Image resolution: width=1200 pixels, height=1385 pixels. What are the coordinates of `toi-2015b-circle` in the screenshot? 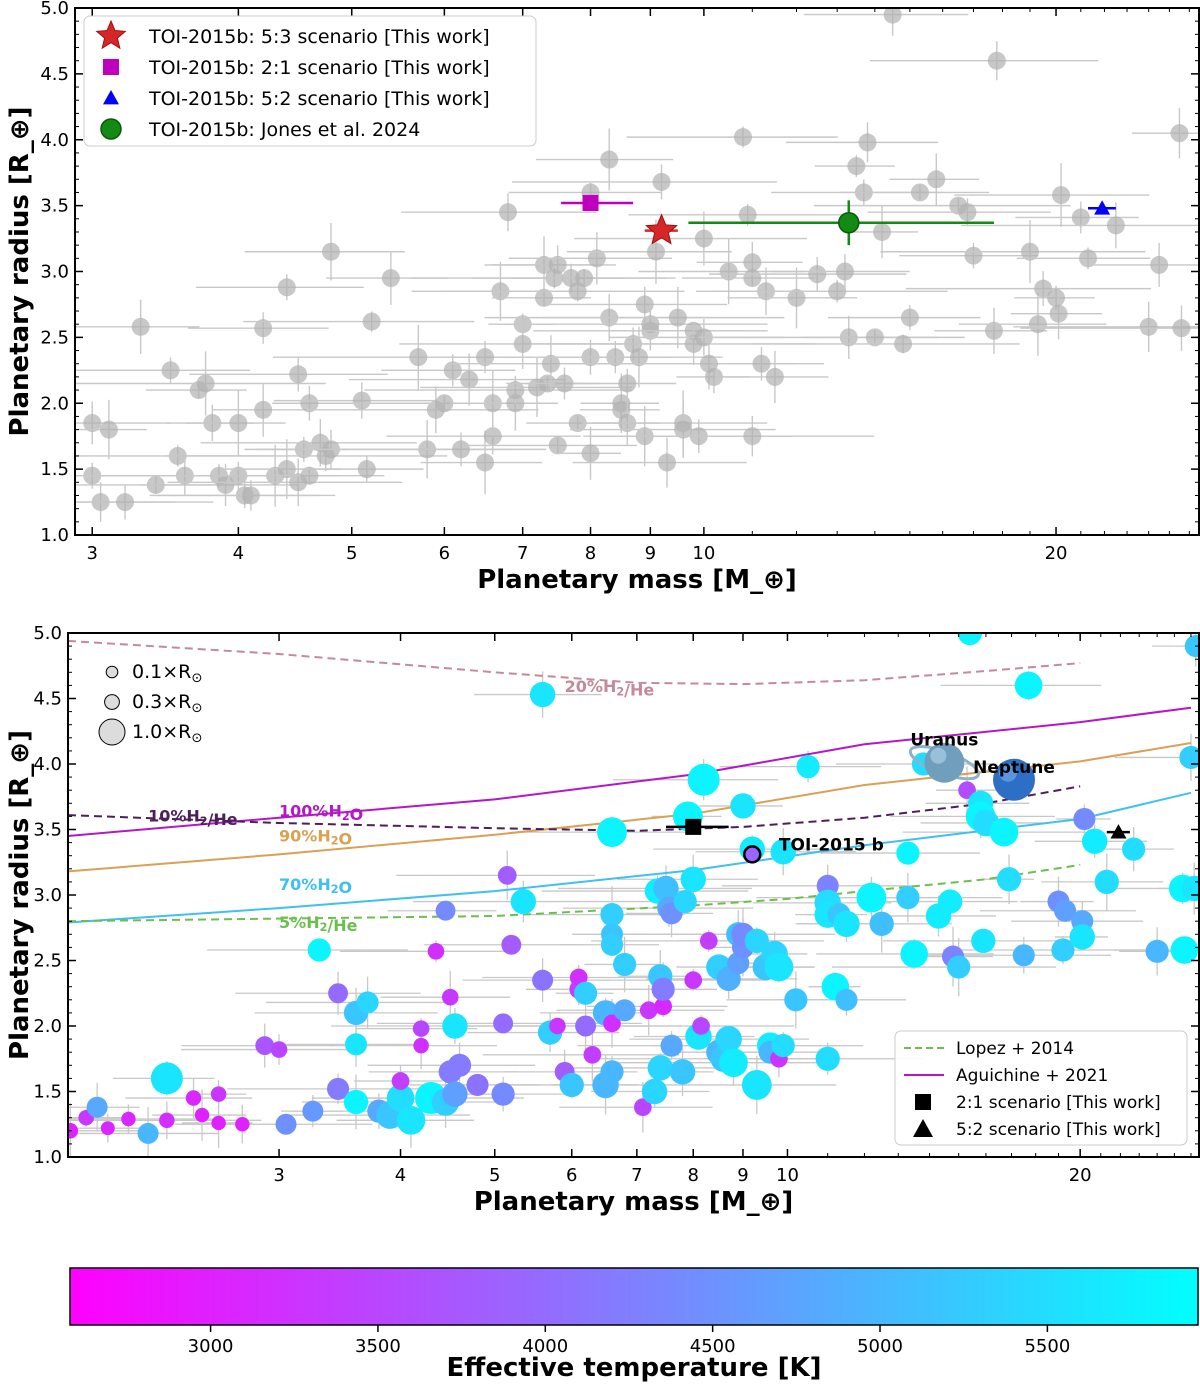 It's located at (752, 854).